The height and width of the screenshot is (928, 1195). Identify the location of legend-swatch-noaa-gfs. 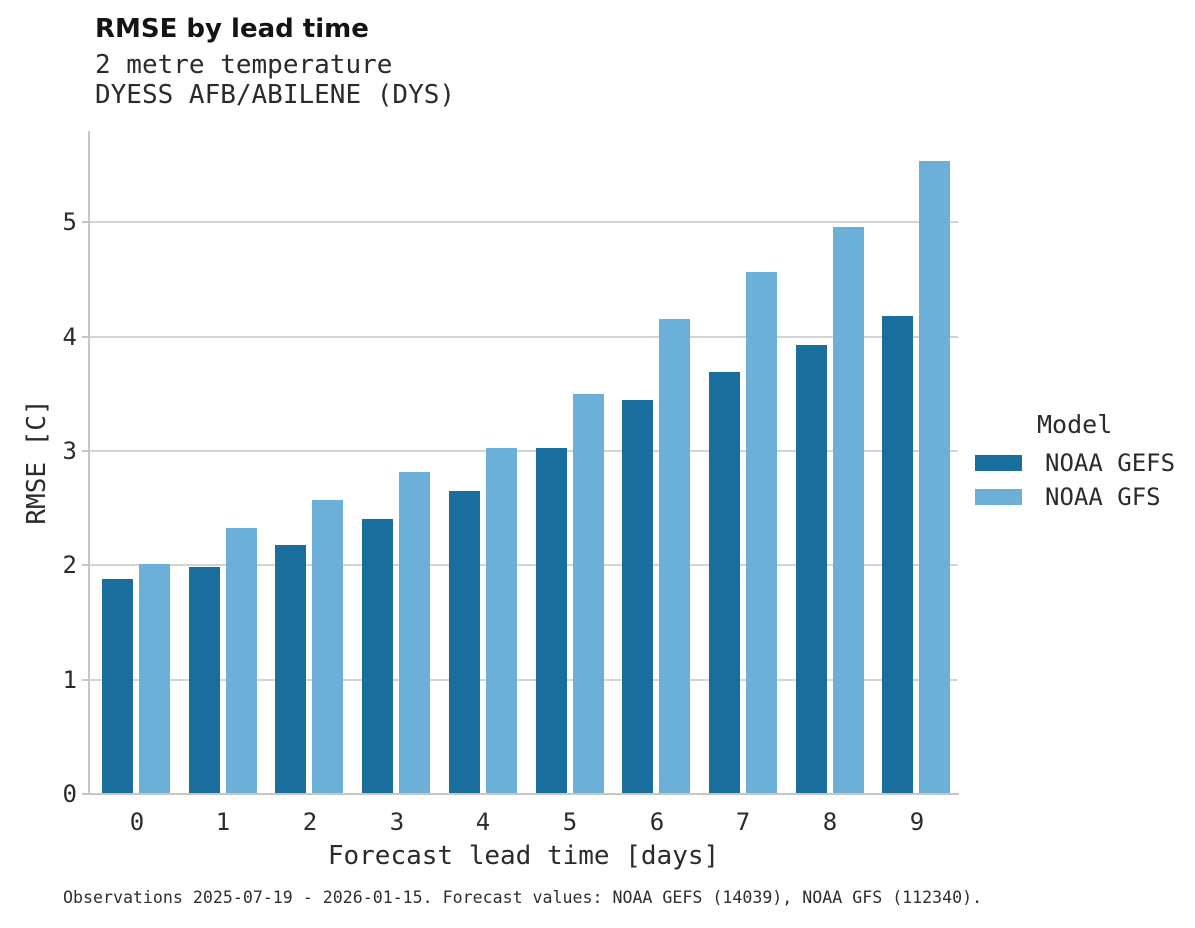
(998, 497).